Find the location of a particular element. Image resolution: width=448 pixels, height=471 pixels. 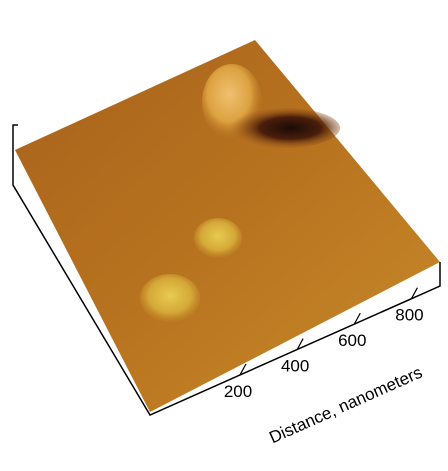

tick-label: 200 is located at coordinates (238, 391).